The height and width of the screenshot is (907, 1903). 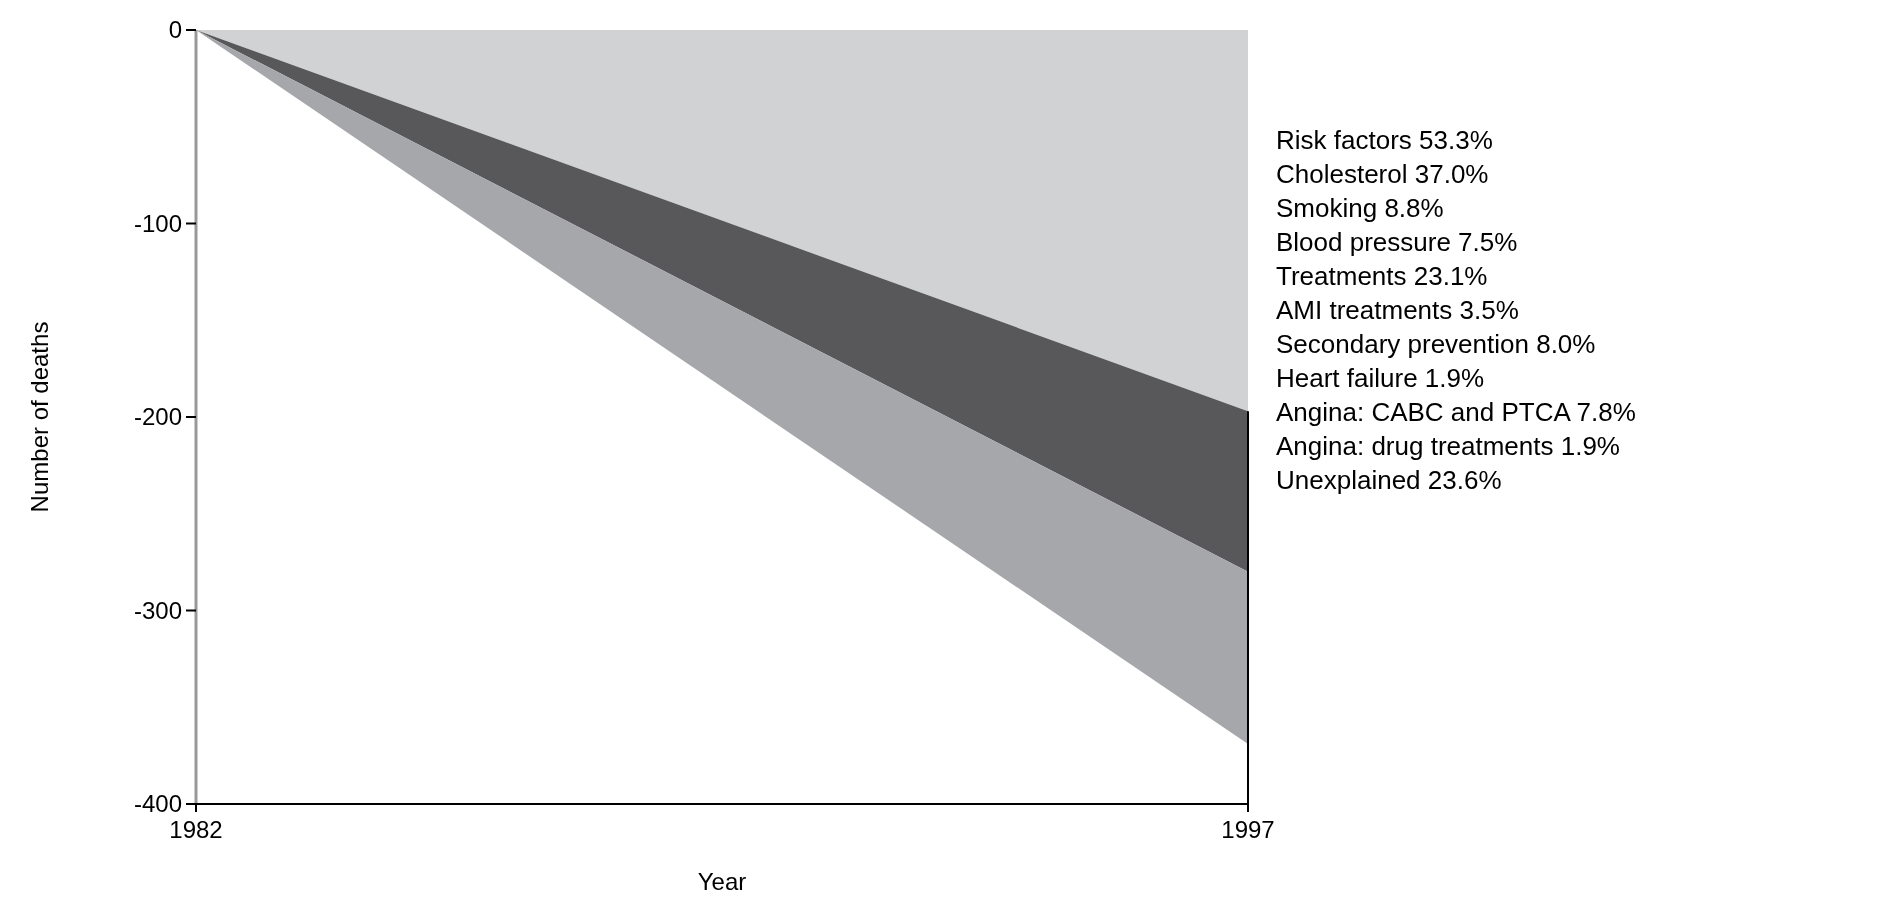 I want to click on y-tick-label: -200, so click(x=157, y=417).